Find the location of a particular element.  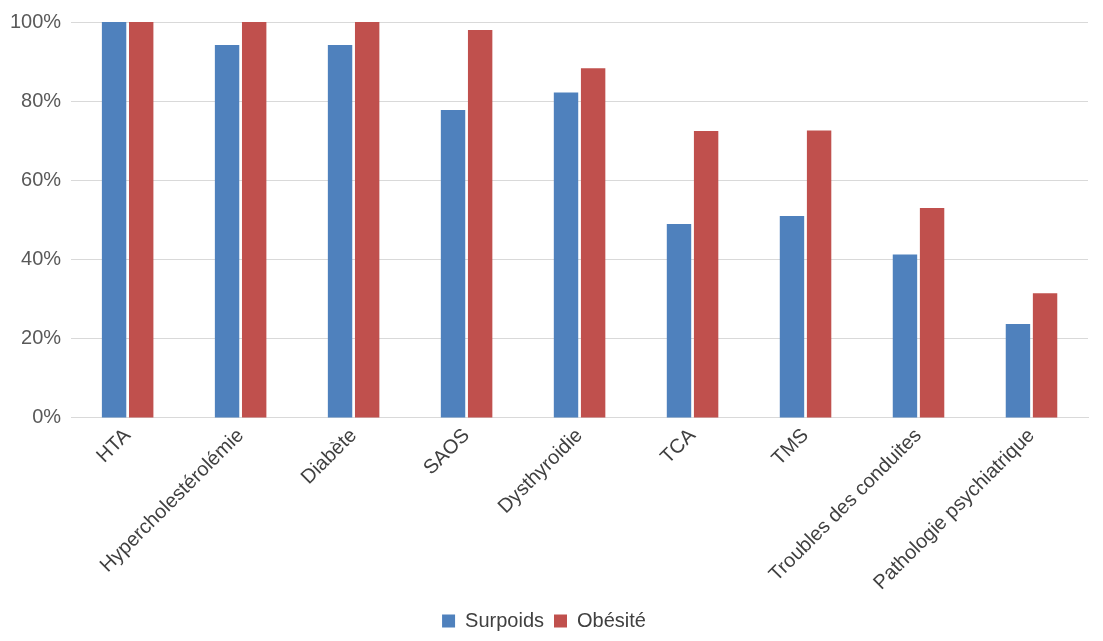

x-tick-label: TCA is located at coordinates (677, 445).